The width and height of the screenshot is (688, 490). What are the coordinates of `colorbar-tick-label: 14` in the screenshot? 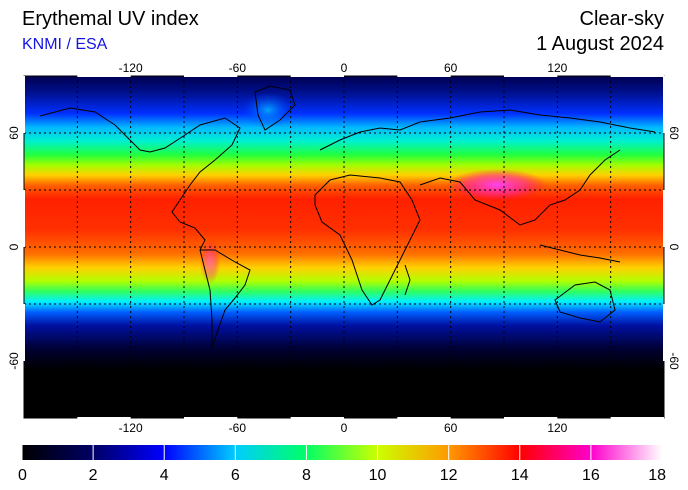 It's located at (520, 475).